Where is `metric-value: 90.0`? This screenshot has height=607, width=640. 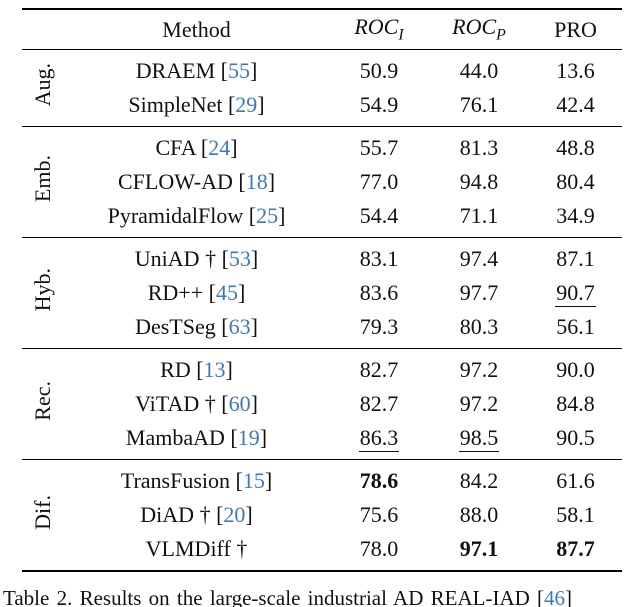 metric-value: 90.0 is located at coordinates (575, 369).